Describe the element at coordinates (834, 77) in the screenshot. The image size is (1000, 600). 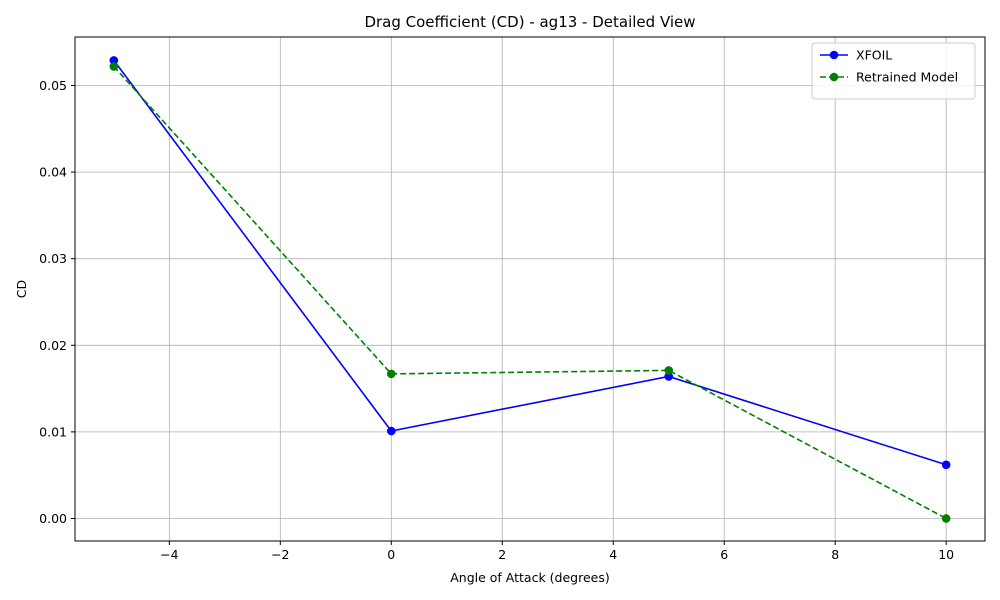
I see `legend-marker-retrained-model` at that location.